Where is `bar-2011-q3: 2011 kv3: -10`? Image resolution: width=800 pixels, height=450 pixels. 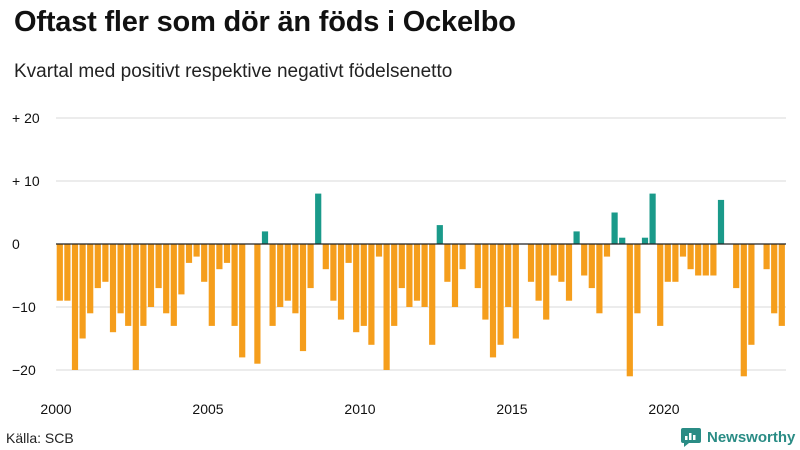 bar-2011-q3: 2011 kv3: -10 is located at coordinates (409, 275).